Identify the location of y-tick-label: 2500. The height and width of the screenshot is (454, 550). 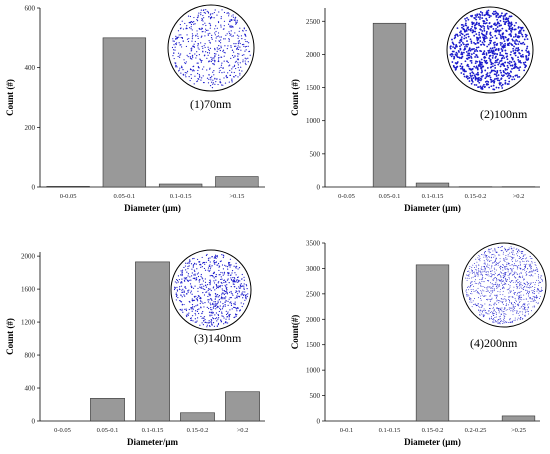
(313, 294).